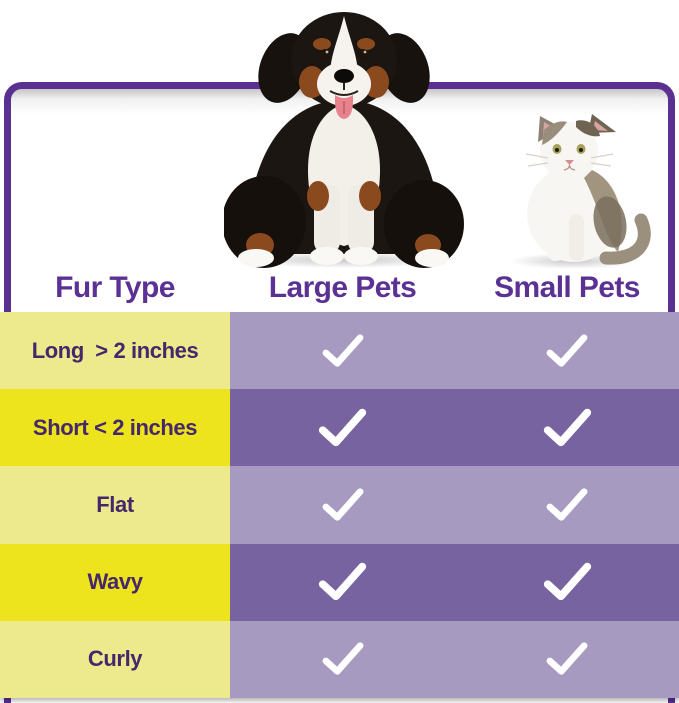  Describe the element at coordinates (115, 428) in the screenshot. I see `fur-type-cell: Short < 2 inches` at that location.